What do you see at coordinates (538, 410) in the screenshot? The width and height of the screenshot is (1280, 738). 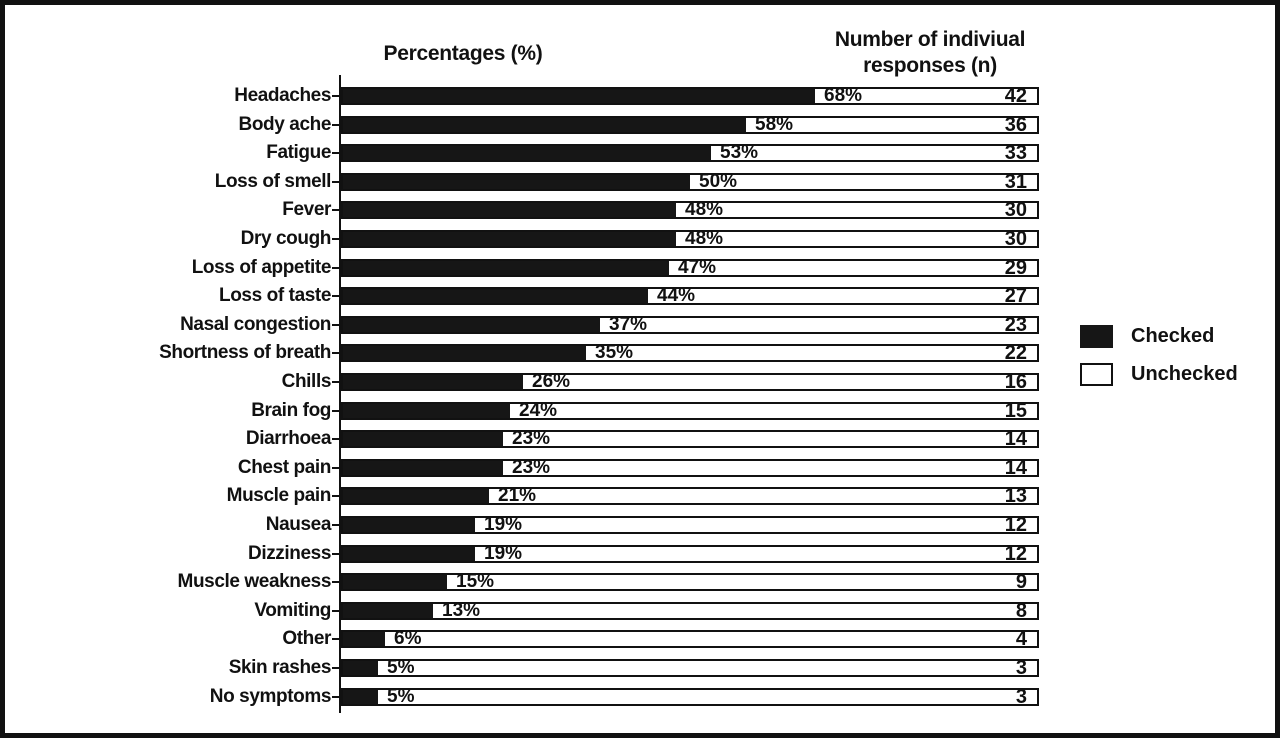 I see `percent-label: 24%` at bounding box center [538, 410].